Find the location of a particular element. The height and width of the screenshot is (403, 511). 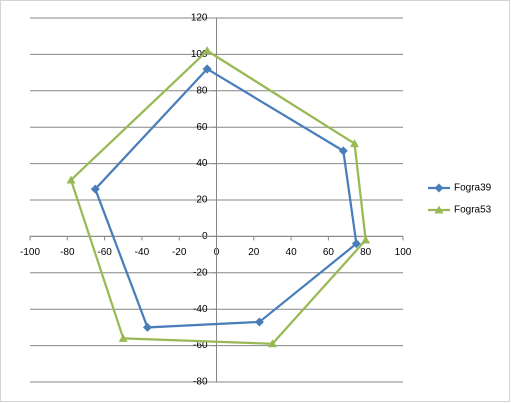

legend-label: Fogra53 is located at coordinates (473, 210).